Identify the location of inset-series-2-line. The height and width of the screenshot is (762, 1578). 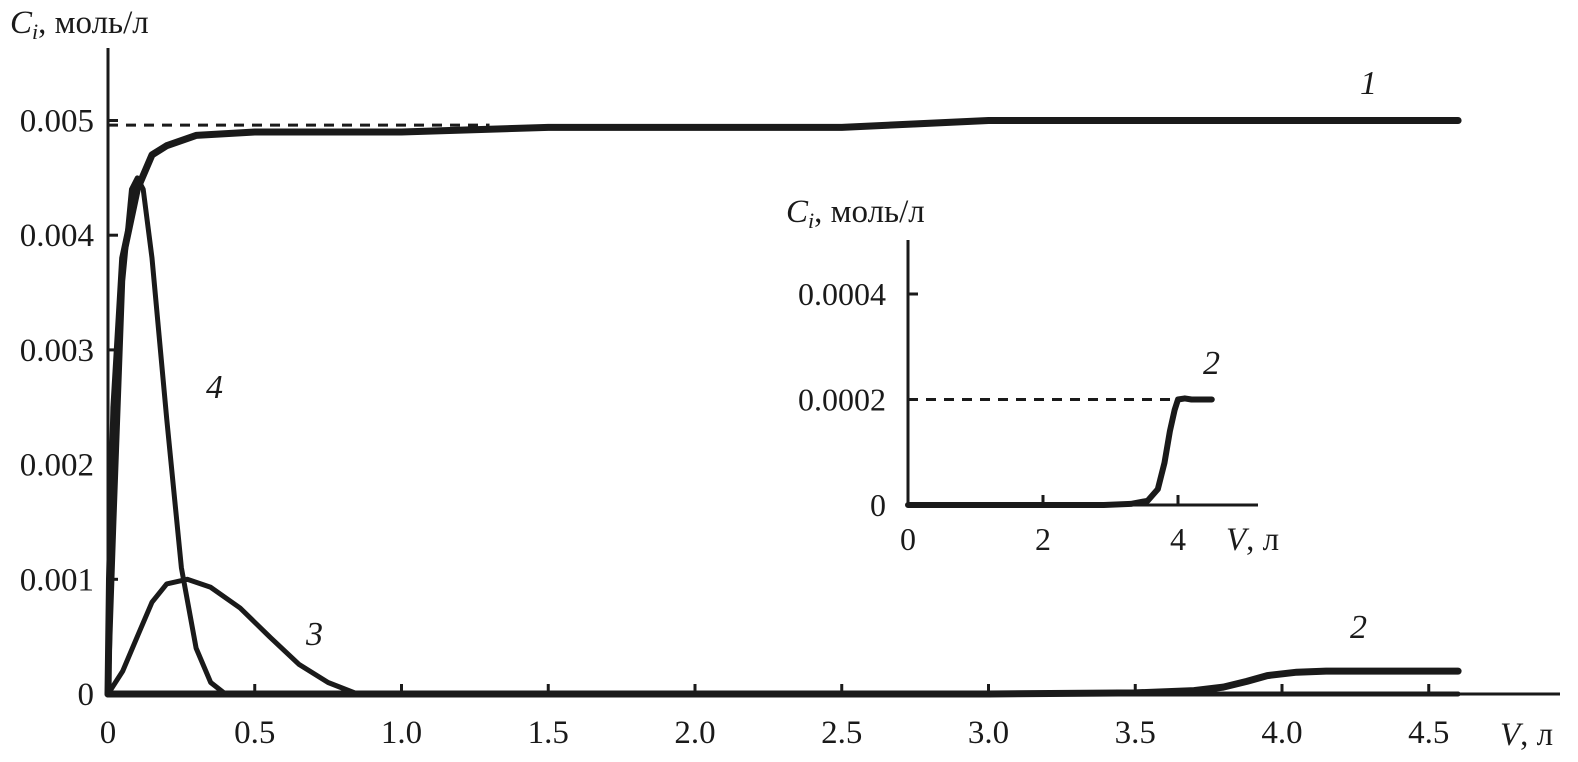
(1060, 451).